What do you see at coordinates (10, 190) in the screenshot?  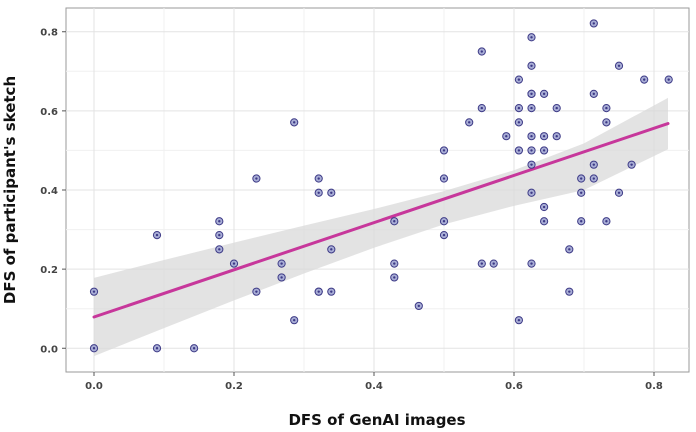 I see `y-axis-title: DFS of participant's sketch` at bounding box center [10, 190].